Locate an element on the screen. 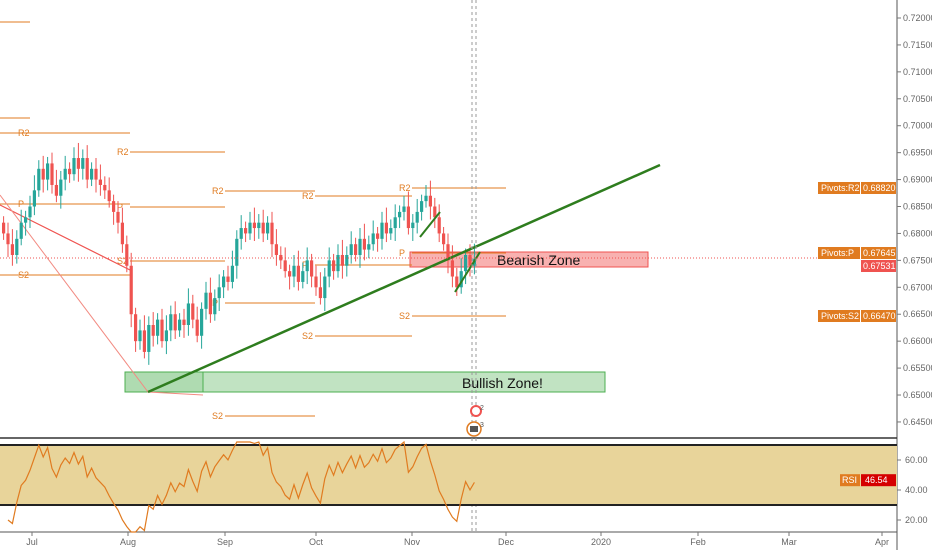 The image size is (932, 550). time-tick-label: 2020 is located at coordinates (601, 542).